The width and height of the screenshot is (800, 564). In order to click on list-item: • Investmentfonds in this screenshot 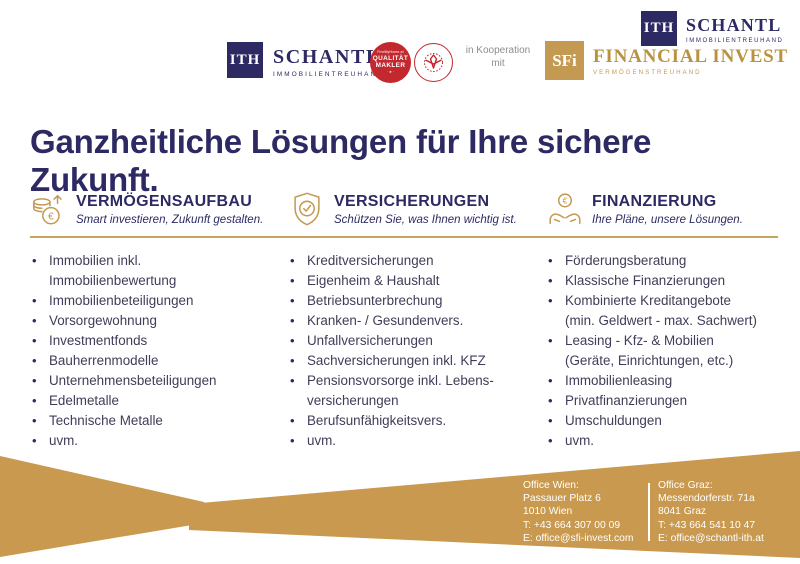, I will do `click(151, 341)`.